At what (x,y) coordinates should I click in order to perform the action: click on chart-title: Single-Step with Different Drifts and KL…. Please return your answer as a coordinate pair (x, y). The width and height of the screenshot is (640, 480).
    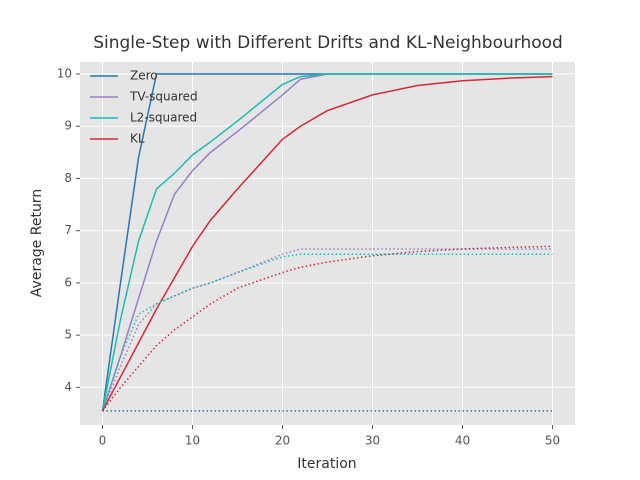
    Looking at the image, I should click on (328, 43).